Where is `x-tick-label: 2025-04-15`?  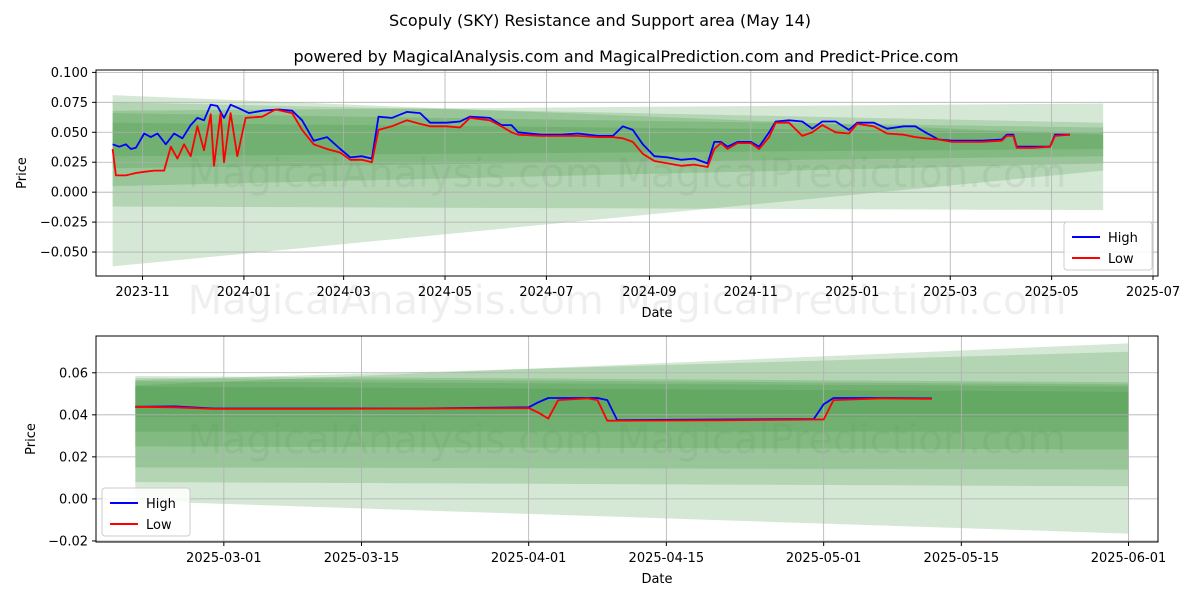
x-tick-label: 2025-04-15 is located at coordinates (667, 558).